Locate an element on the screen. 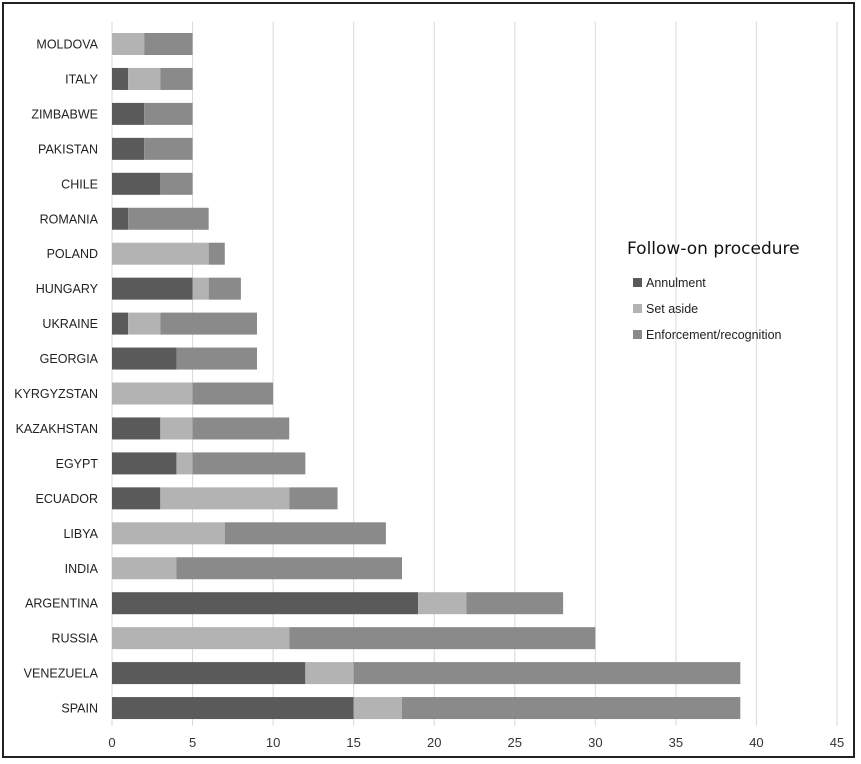 The width and height of the screenshot is (861, 764). x-tick-label: 45 is located at coordinates (837, 742).